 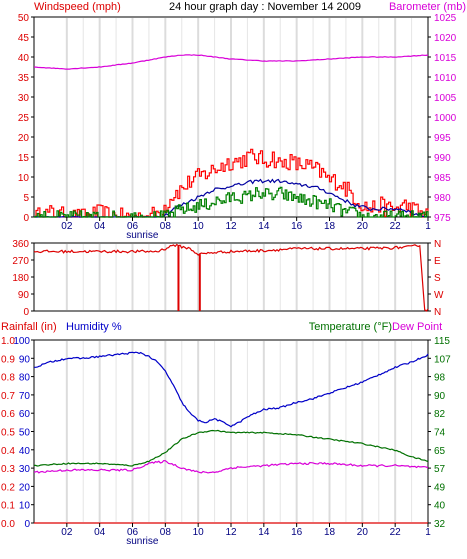 What do you see at coordinates (396, 226) in the screenshot?
I see `wind-x-tick-label: 22` at bounding box center [396, 226].